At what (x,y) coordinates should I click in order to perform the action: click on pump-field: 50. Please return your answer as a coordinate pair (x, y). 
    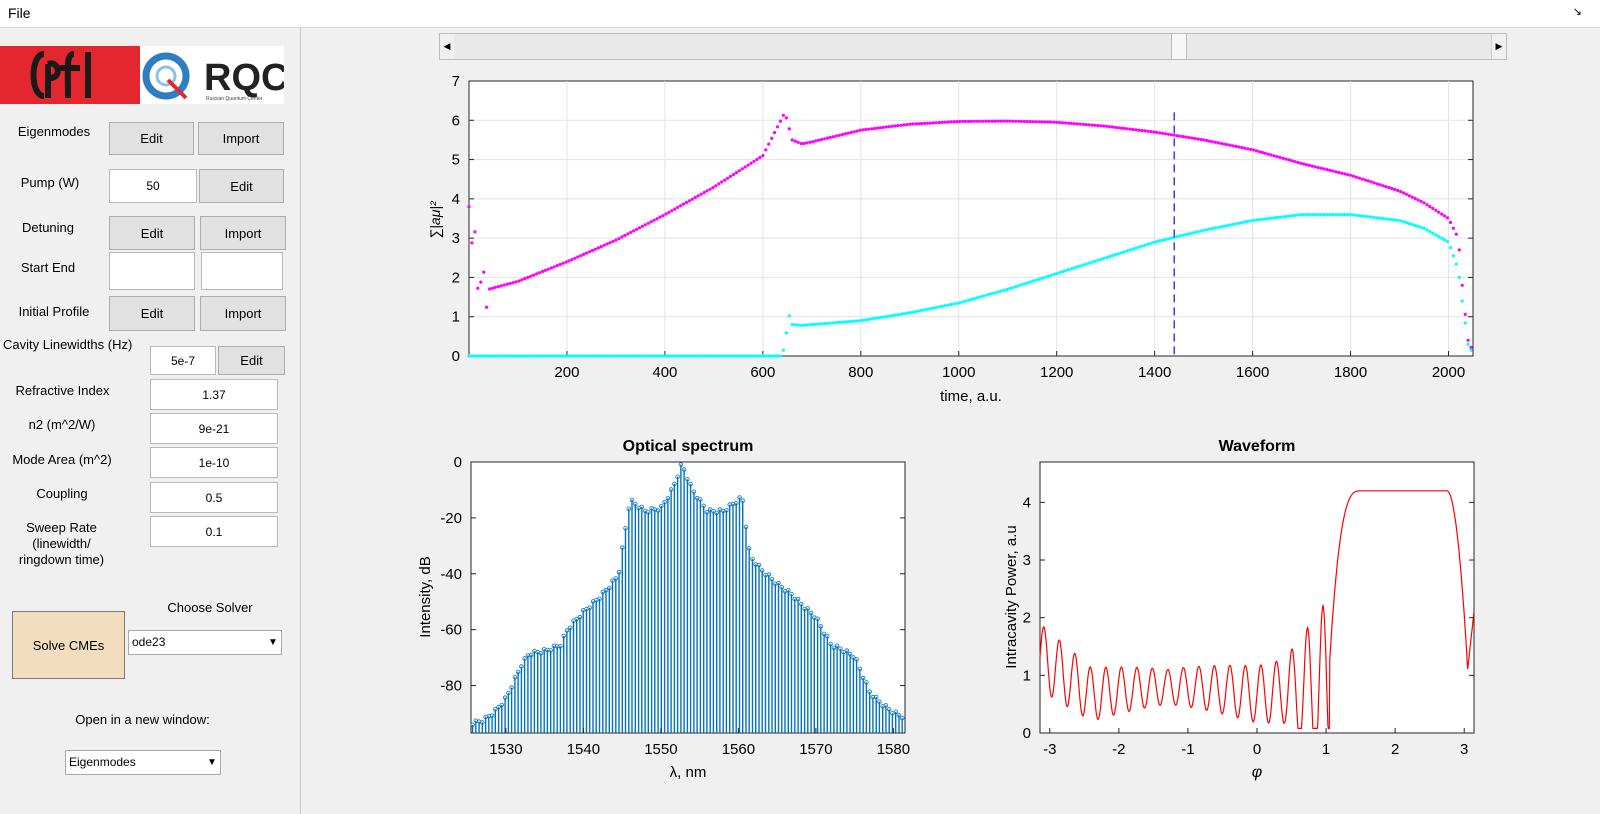
    Looking at the image, I should click on (153, 186).